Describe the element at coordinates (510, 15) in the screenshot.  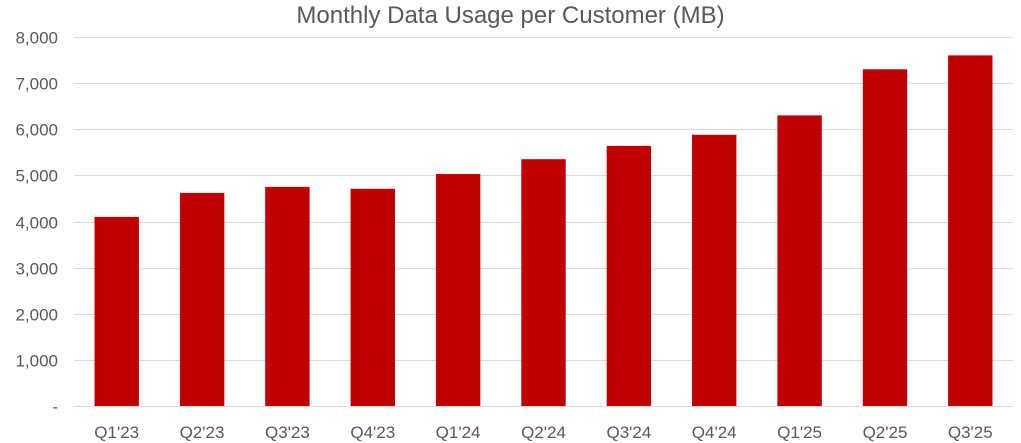
I see `chart-title: Monthly Data Usage per Customer (MB)` at that location.